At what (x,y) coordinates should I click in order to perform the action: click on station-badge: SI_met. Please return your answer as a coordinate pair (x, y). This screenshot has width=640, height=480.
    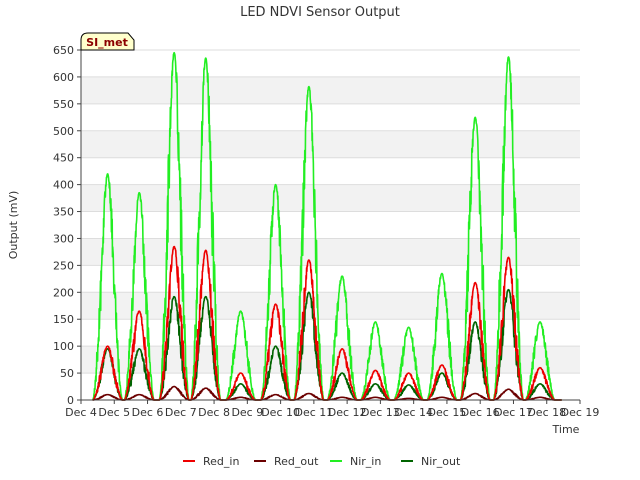
    Looking at the image, I should click on (107, 41).